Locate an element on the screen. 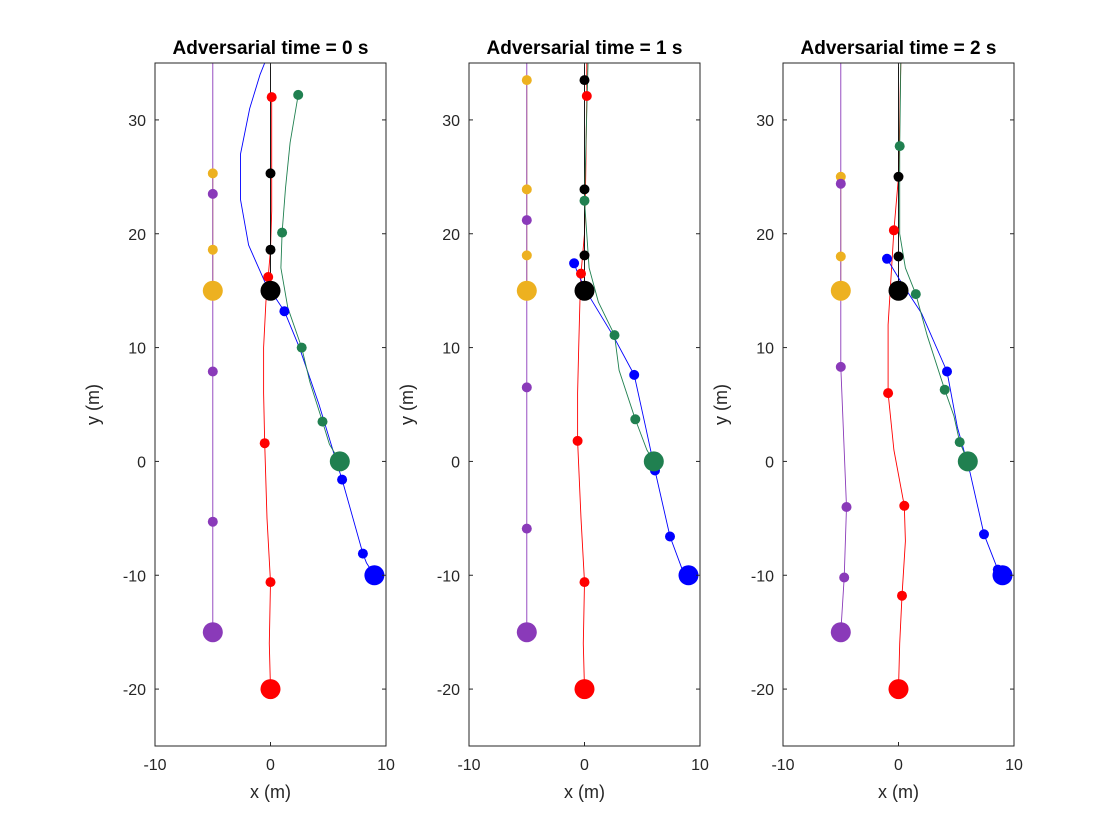 The image size is (1120, 840). subplot-title: Adversarial time = 0 s is located at coordinates (271, 48).